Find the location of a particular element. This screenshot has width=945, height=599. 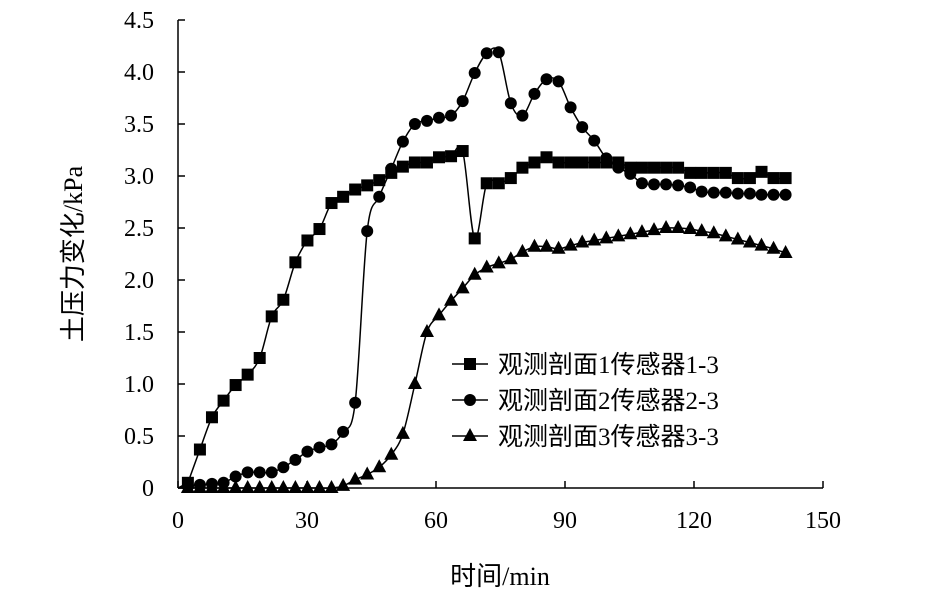

y-axis-label: 土压力变化/kPa is located at coordinates (73, 253).